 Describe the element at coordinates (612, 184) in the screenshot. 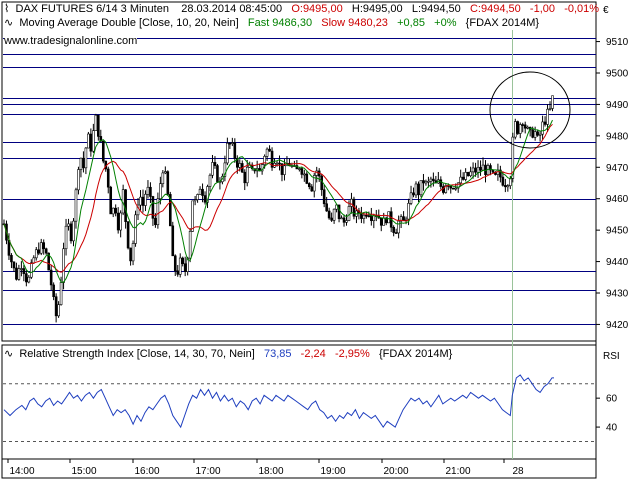

I see `price-axis-ticks: 9420 9430 9440 9450 9460 9470 9480 9490 9500 9510` at that location.